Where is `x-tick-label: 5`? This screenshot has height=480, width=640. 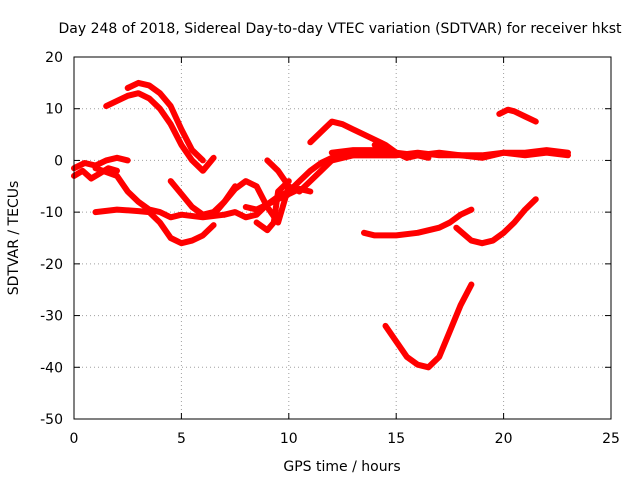
x-tick-label: 5 is located at coordinates (181, 439).